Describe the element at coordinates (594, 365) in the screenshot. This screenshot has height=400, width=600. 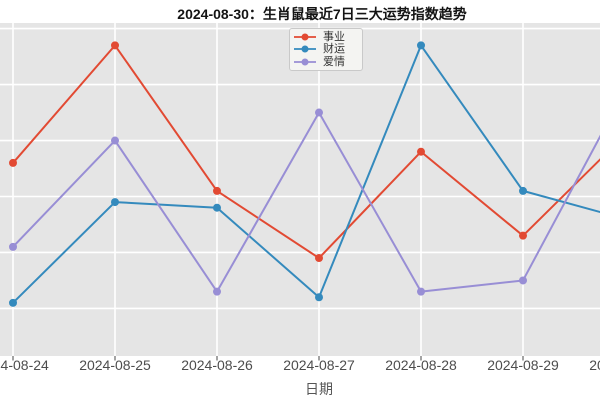
I see `x-tick-label: 2024-08-30` at that location.